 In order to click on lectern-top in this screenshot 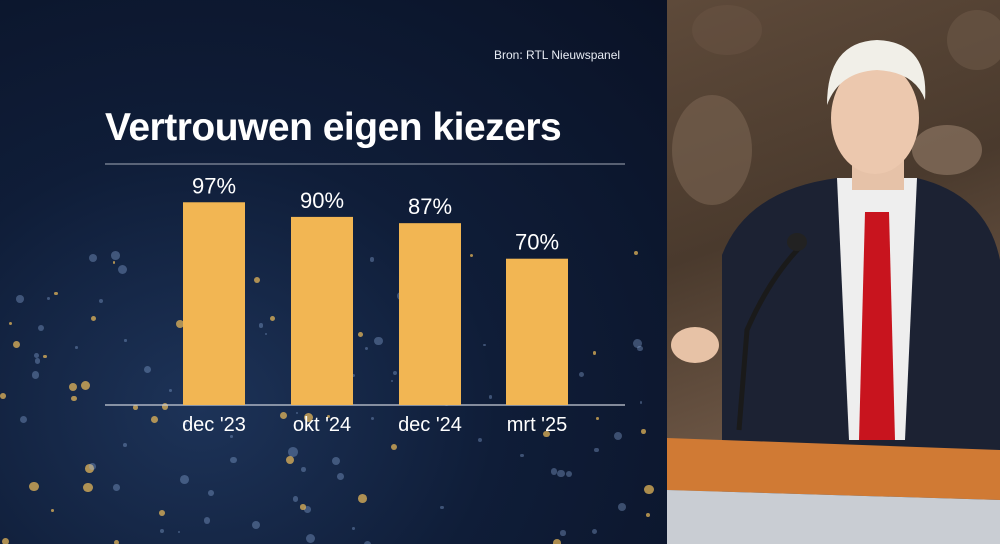, I will do `click(833, 469)`.